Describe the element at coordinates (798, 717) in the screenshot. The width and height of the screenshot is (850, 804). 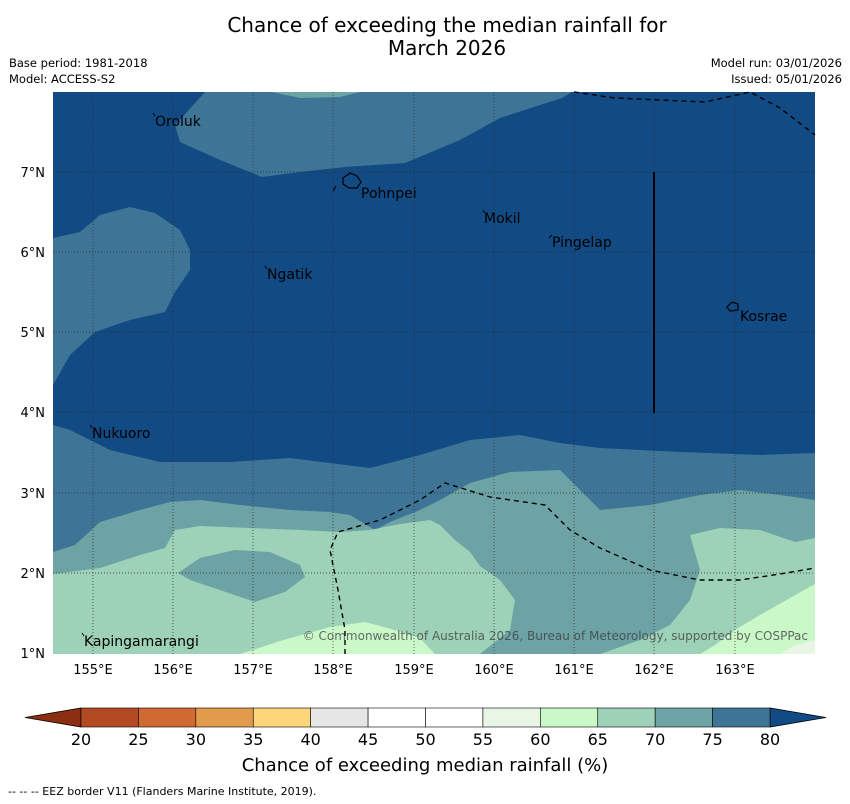
I see `colorbar-high-extend` at that location.